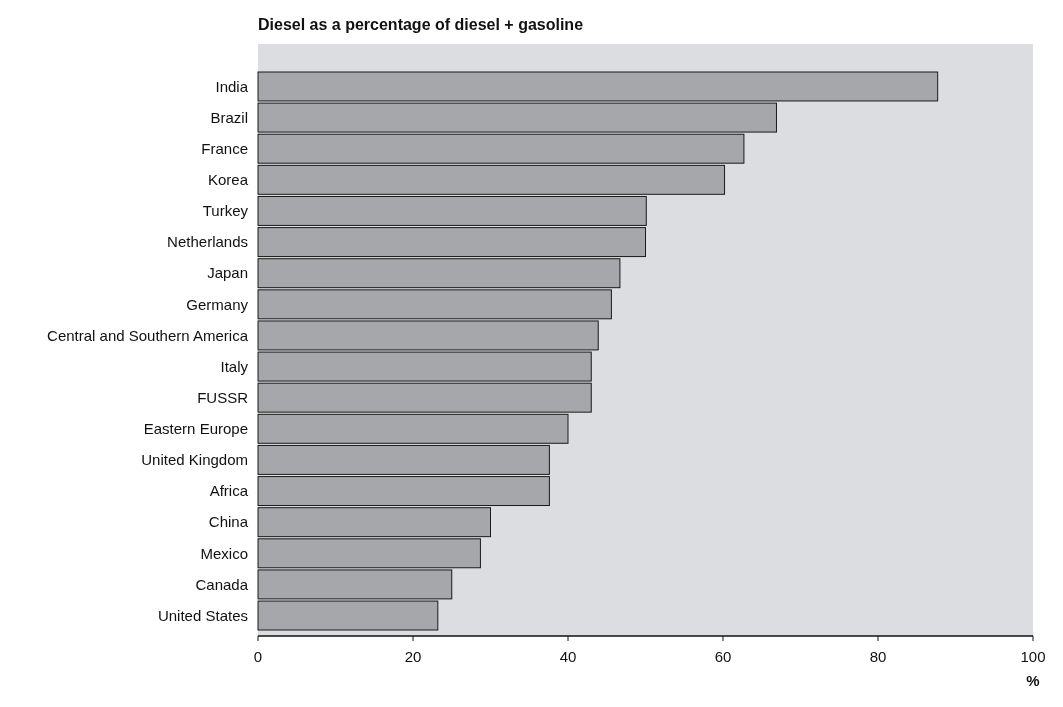  Describe the element at coordinates (224, 553) in the screenshot. I see `y-tick-label: Mexico` at that location.